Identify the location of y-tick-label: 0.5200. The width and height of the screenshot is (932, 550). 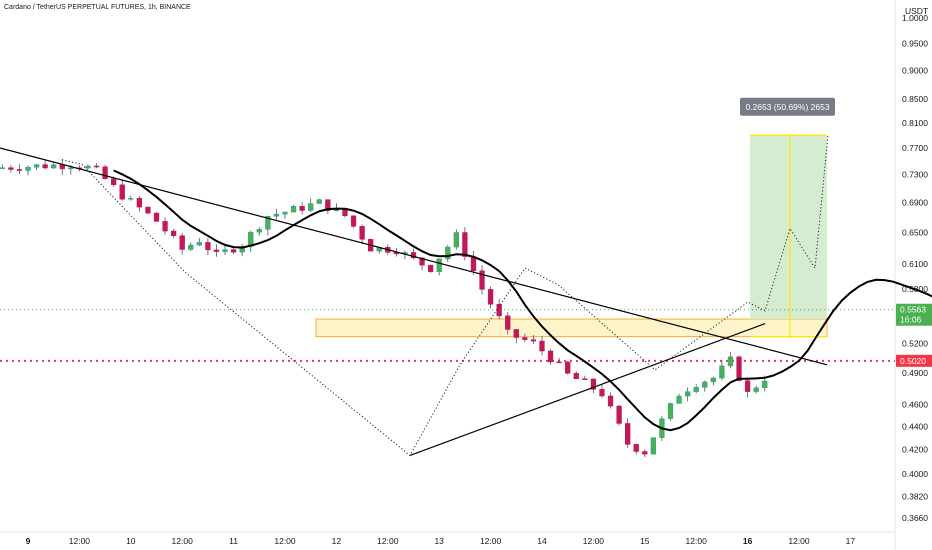
(915, 343).